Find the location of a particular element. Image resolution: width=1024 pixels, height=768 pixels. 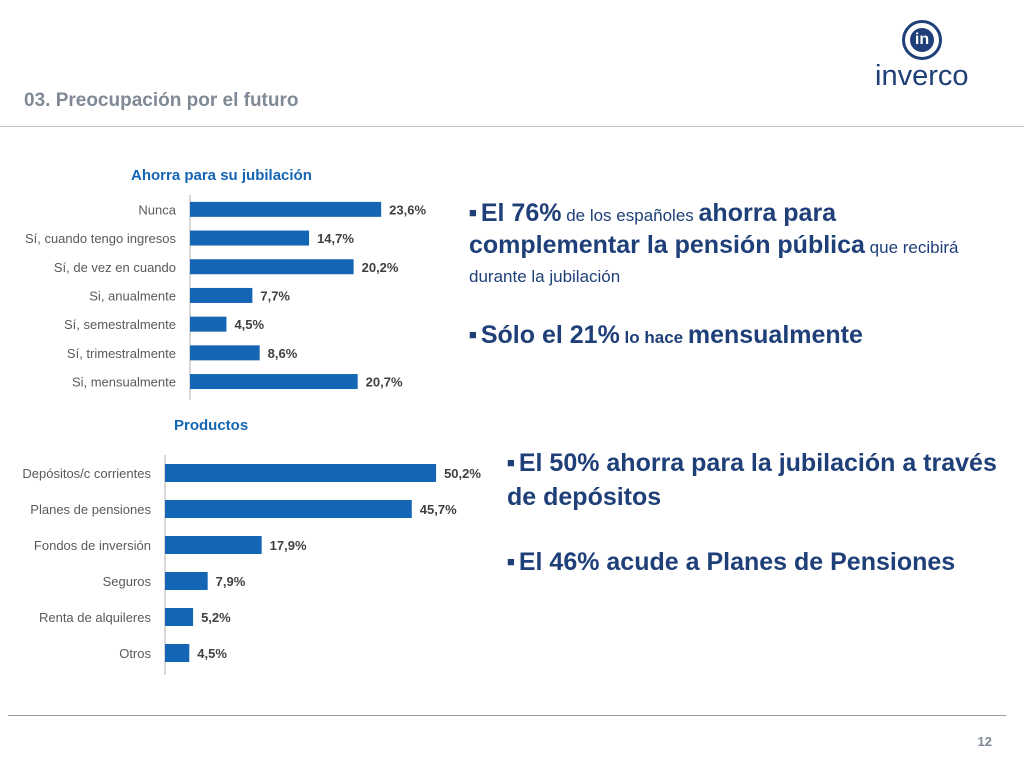

bullet-76-text: de los españoles is located at coordinates (630, 215).